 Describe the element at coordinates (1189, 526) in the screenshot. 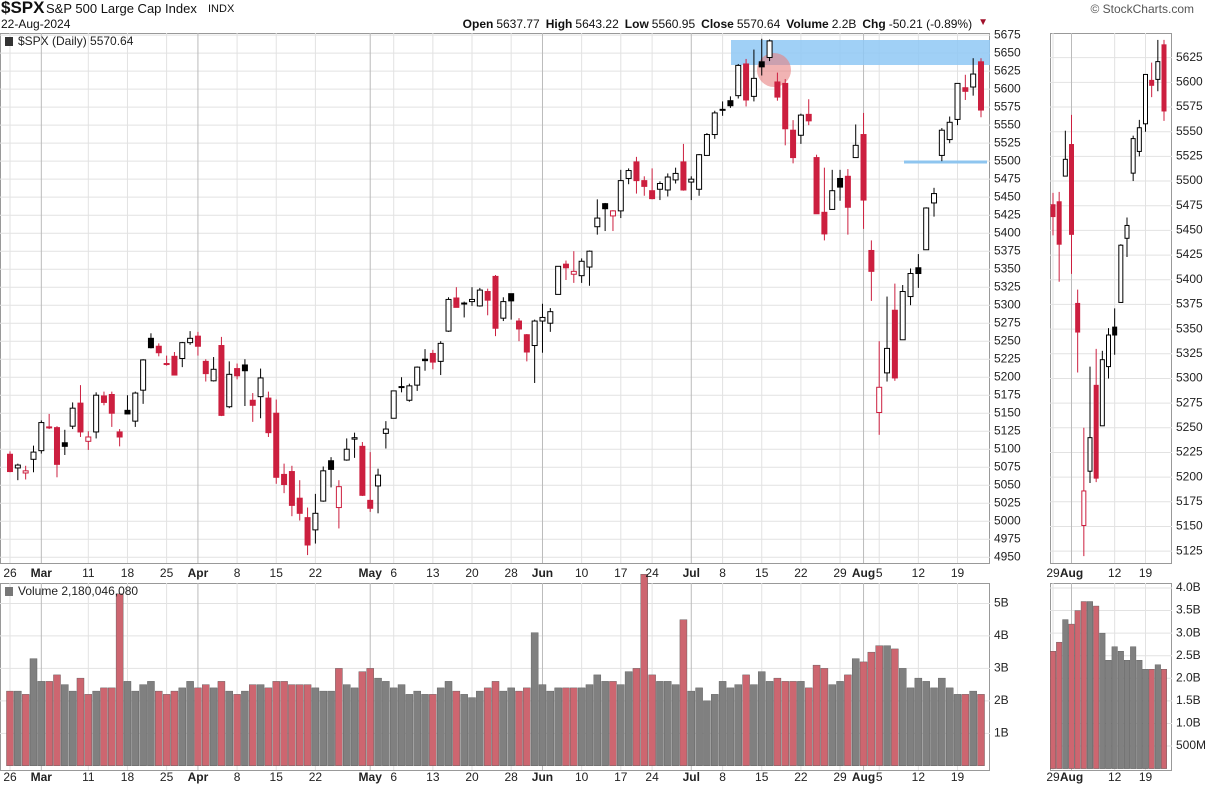

I see `y-tick-label: 5150` at that location.